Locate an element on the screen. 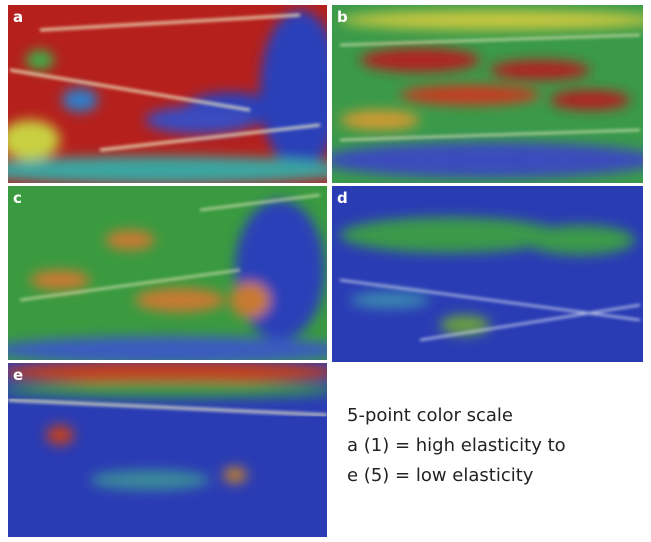 This screenshot has height=542, width=651. panel-label: d is located at coordinates (342, 198).